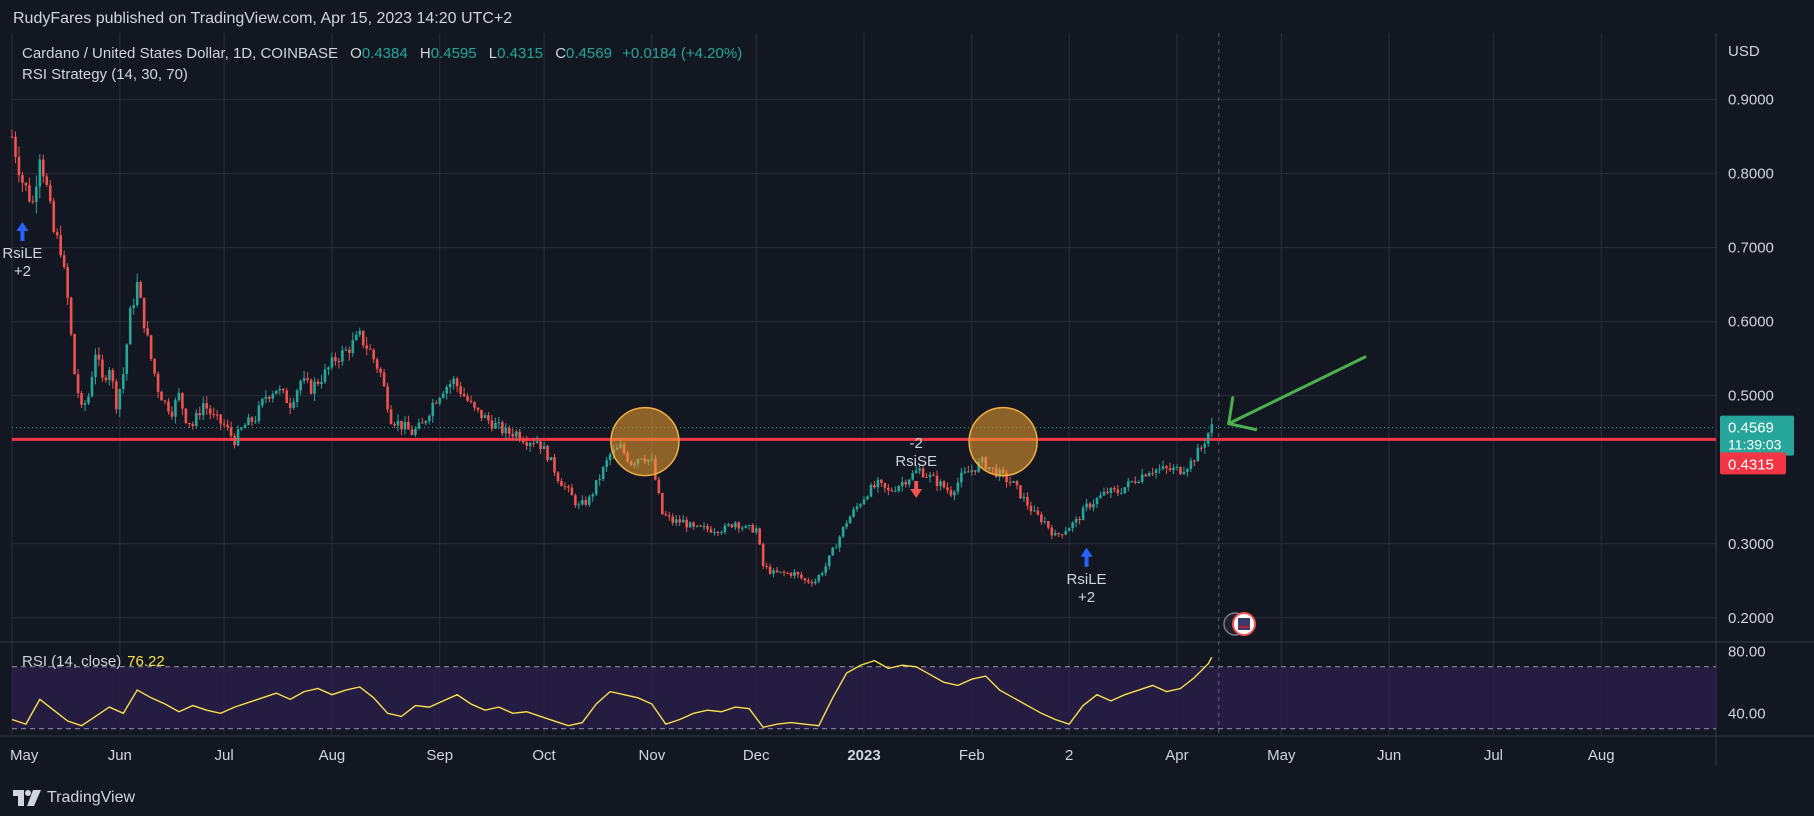 This screenshot has width=1814, height=816. Describe the element at coordinates (93, 661) in the screenshot. I see `rsi-legend: RSI (14, close) 76.22` at that location.